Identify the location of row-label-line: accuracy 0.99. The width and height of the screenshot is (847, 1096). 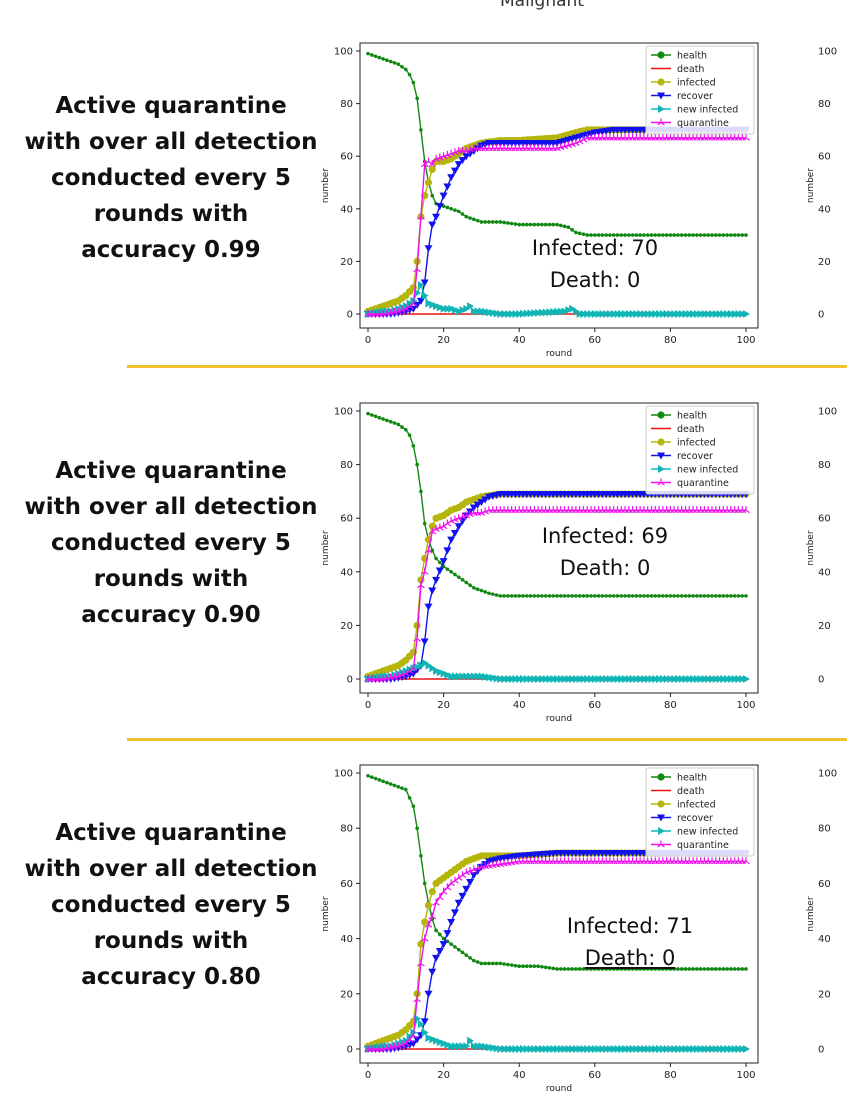
(171, 250).